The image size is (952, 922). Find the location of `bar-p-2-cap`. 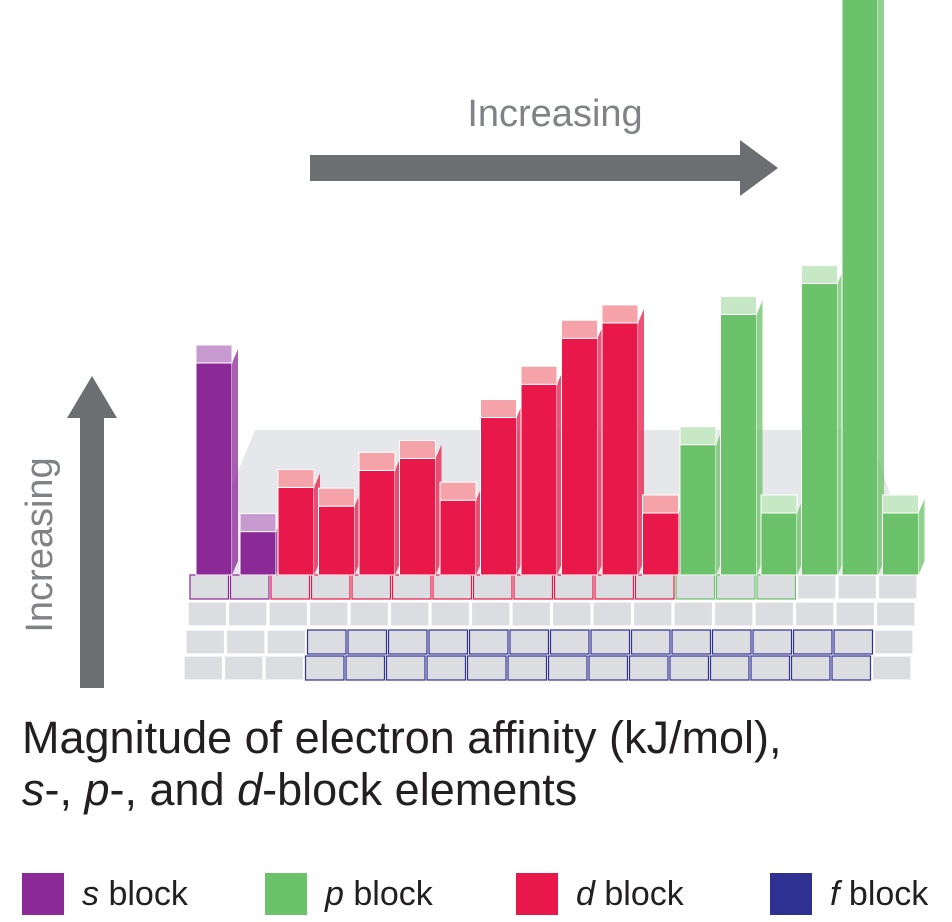

bar-p-2-cap is located at coordinates (779, 504).